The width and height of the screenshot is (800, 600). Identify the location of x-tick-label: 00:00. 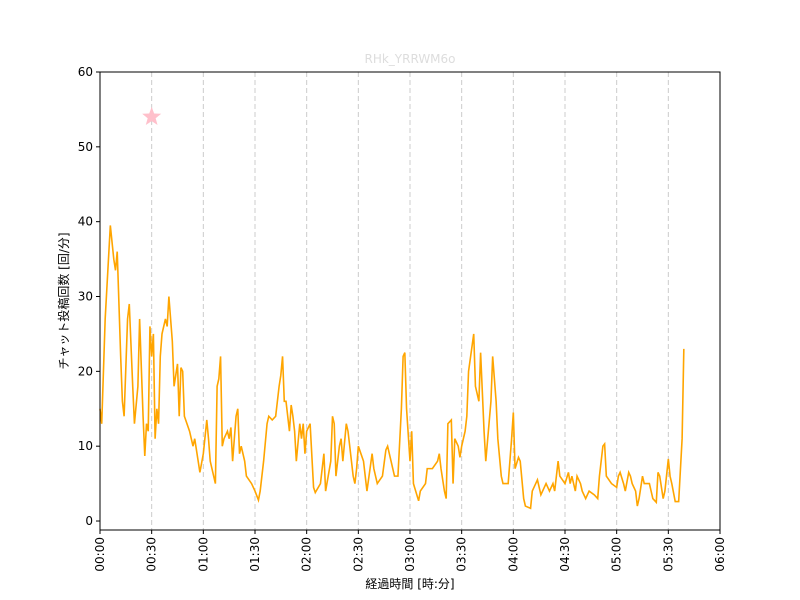
(100, 554).